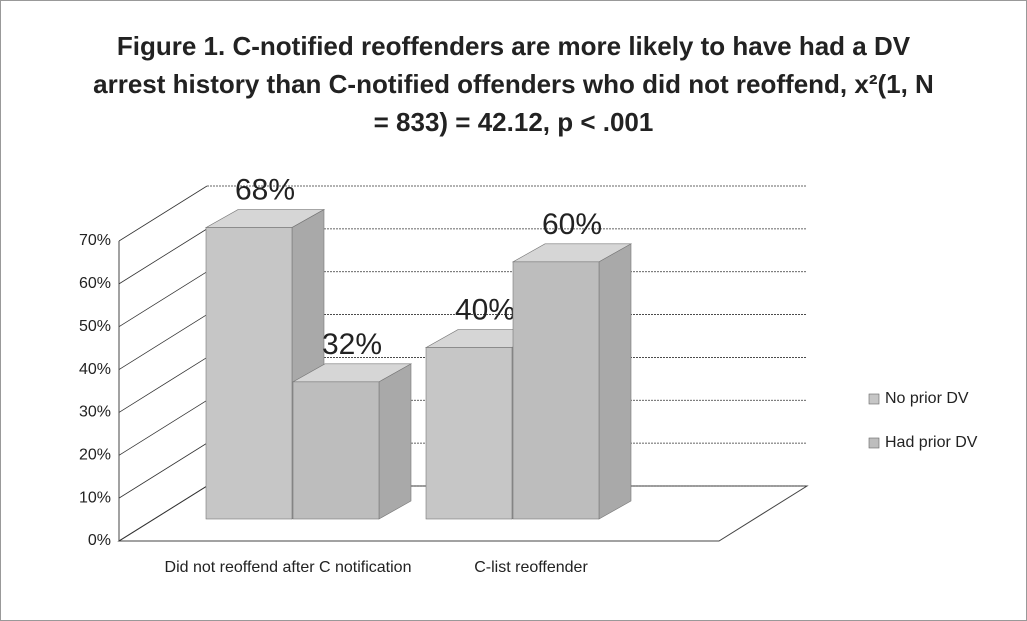 This screenshot has height=621, width=1027. What do you see at coordinates (927, 398) in the screenshot?
I see `legend-label: No prior DV` at bounding box center [927, 398].